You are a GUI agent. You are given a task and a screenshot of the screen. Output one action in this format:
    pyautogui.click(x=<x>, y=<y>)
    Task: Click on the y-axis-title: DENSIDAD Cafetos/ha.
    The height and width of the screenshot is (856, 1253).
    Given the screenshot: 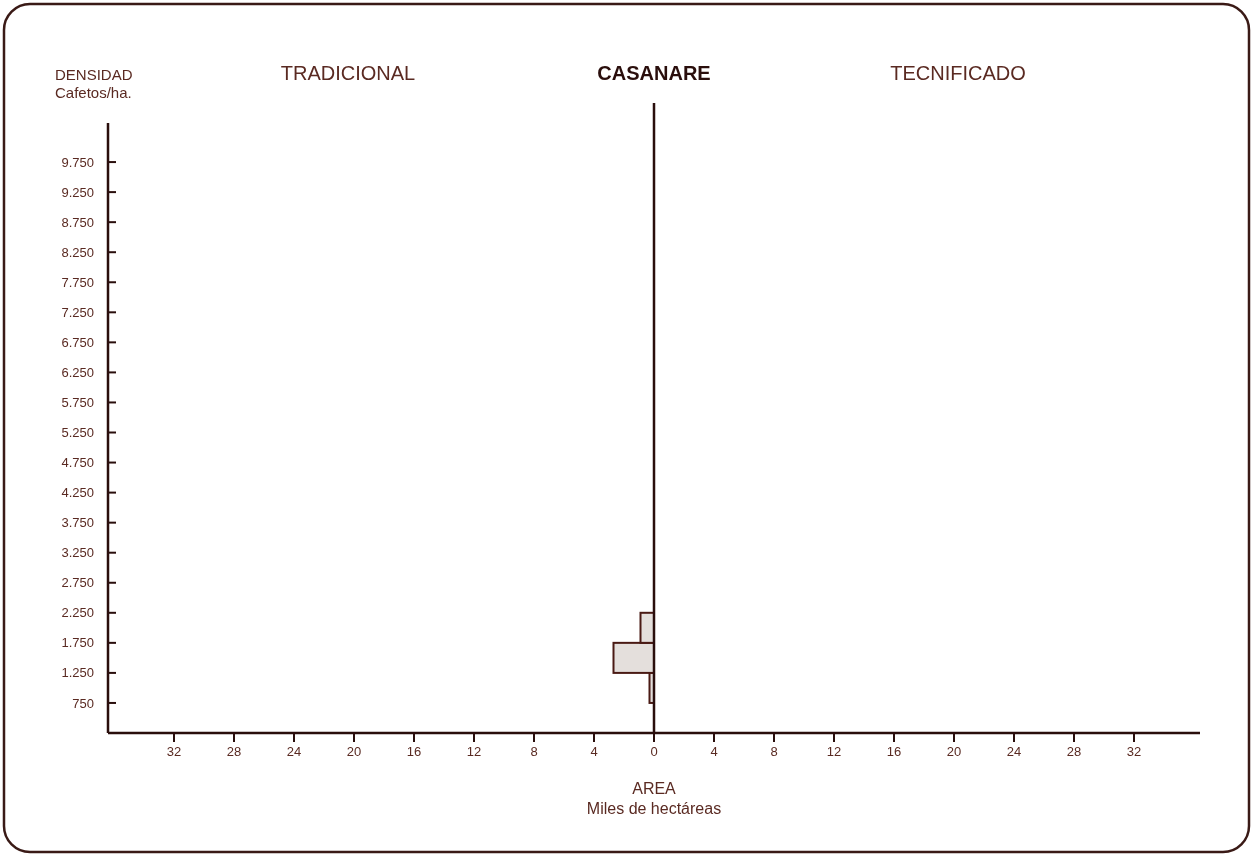 What is the action you would take?
    pyautogui.click(x=94, y=83)
    